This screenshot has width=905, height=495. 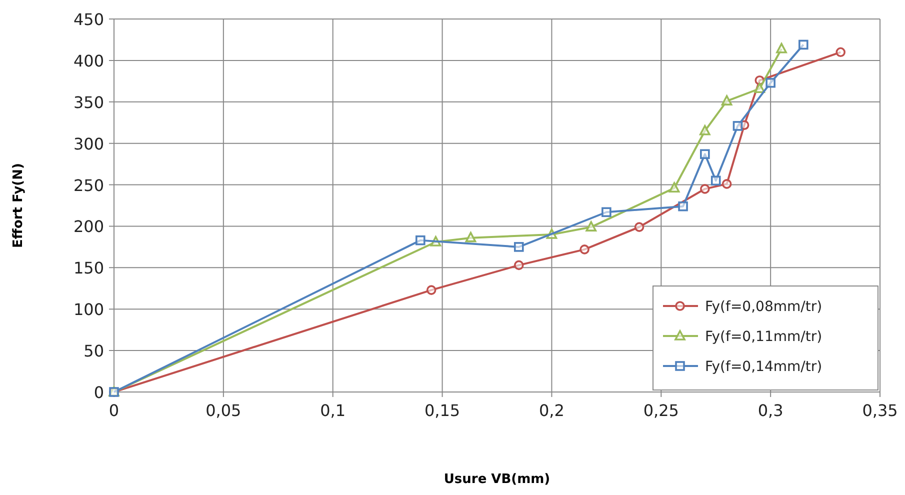 I want to click on y-tick-label: 350, so click(x=88, y=102).